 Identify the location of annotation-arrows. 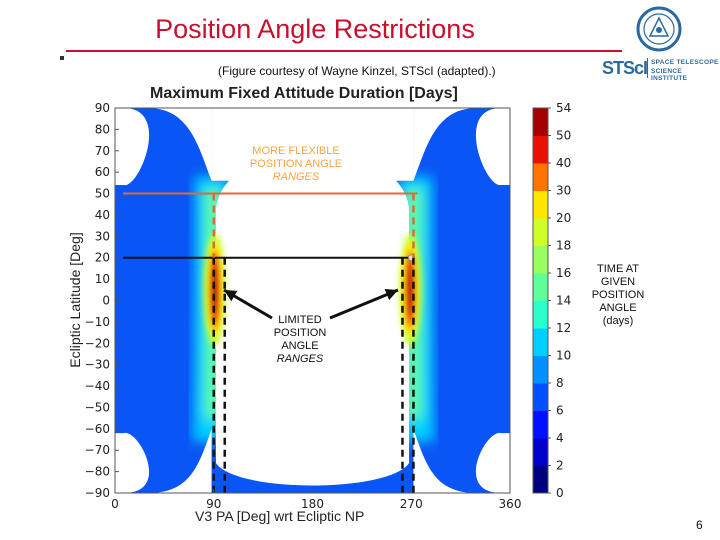
(311, 304).